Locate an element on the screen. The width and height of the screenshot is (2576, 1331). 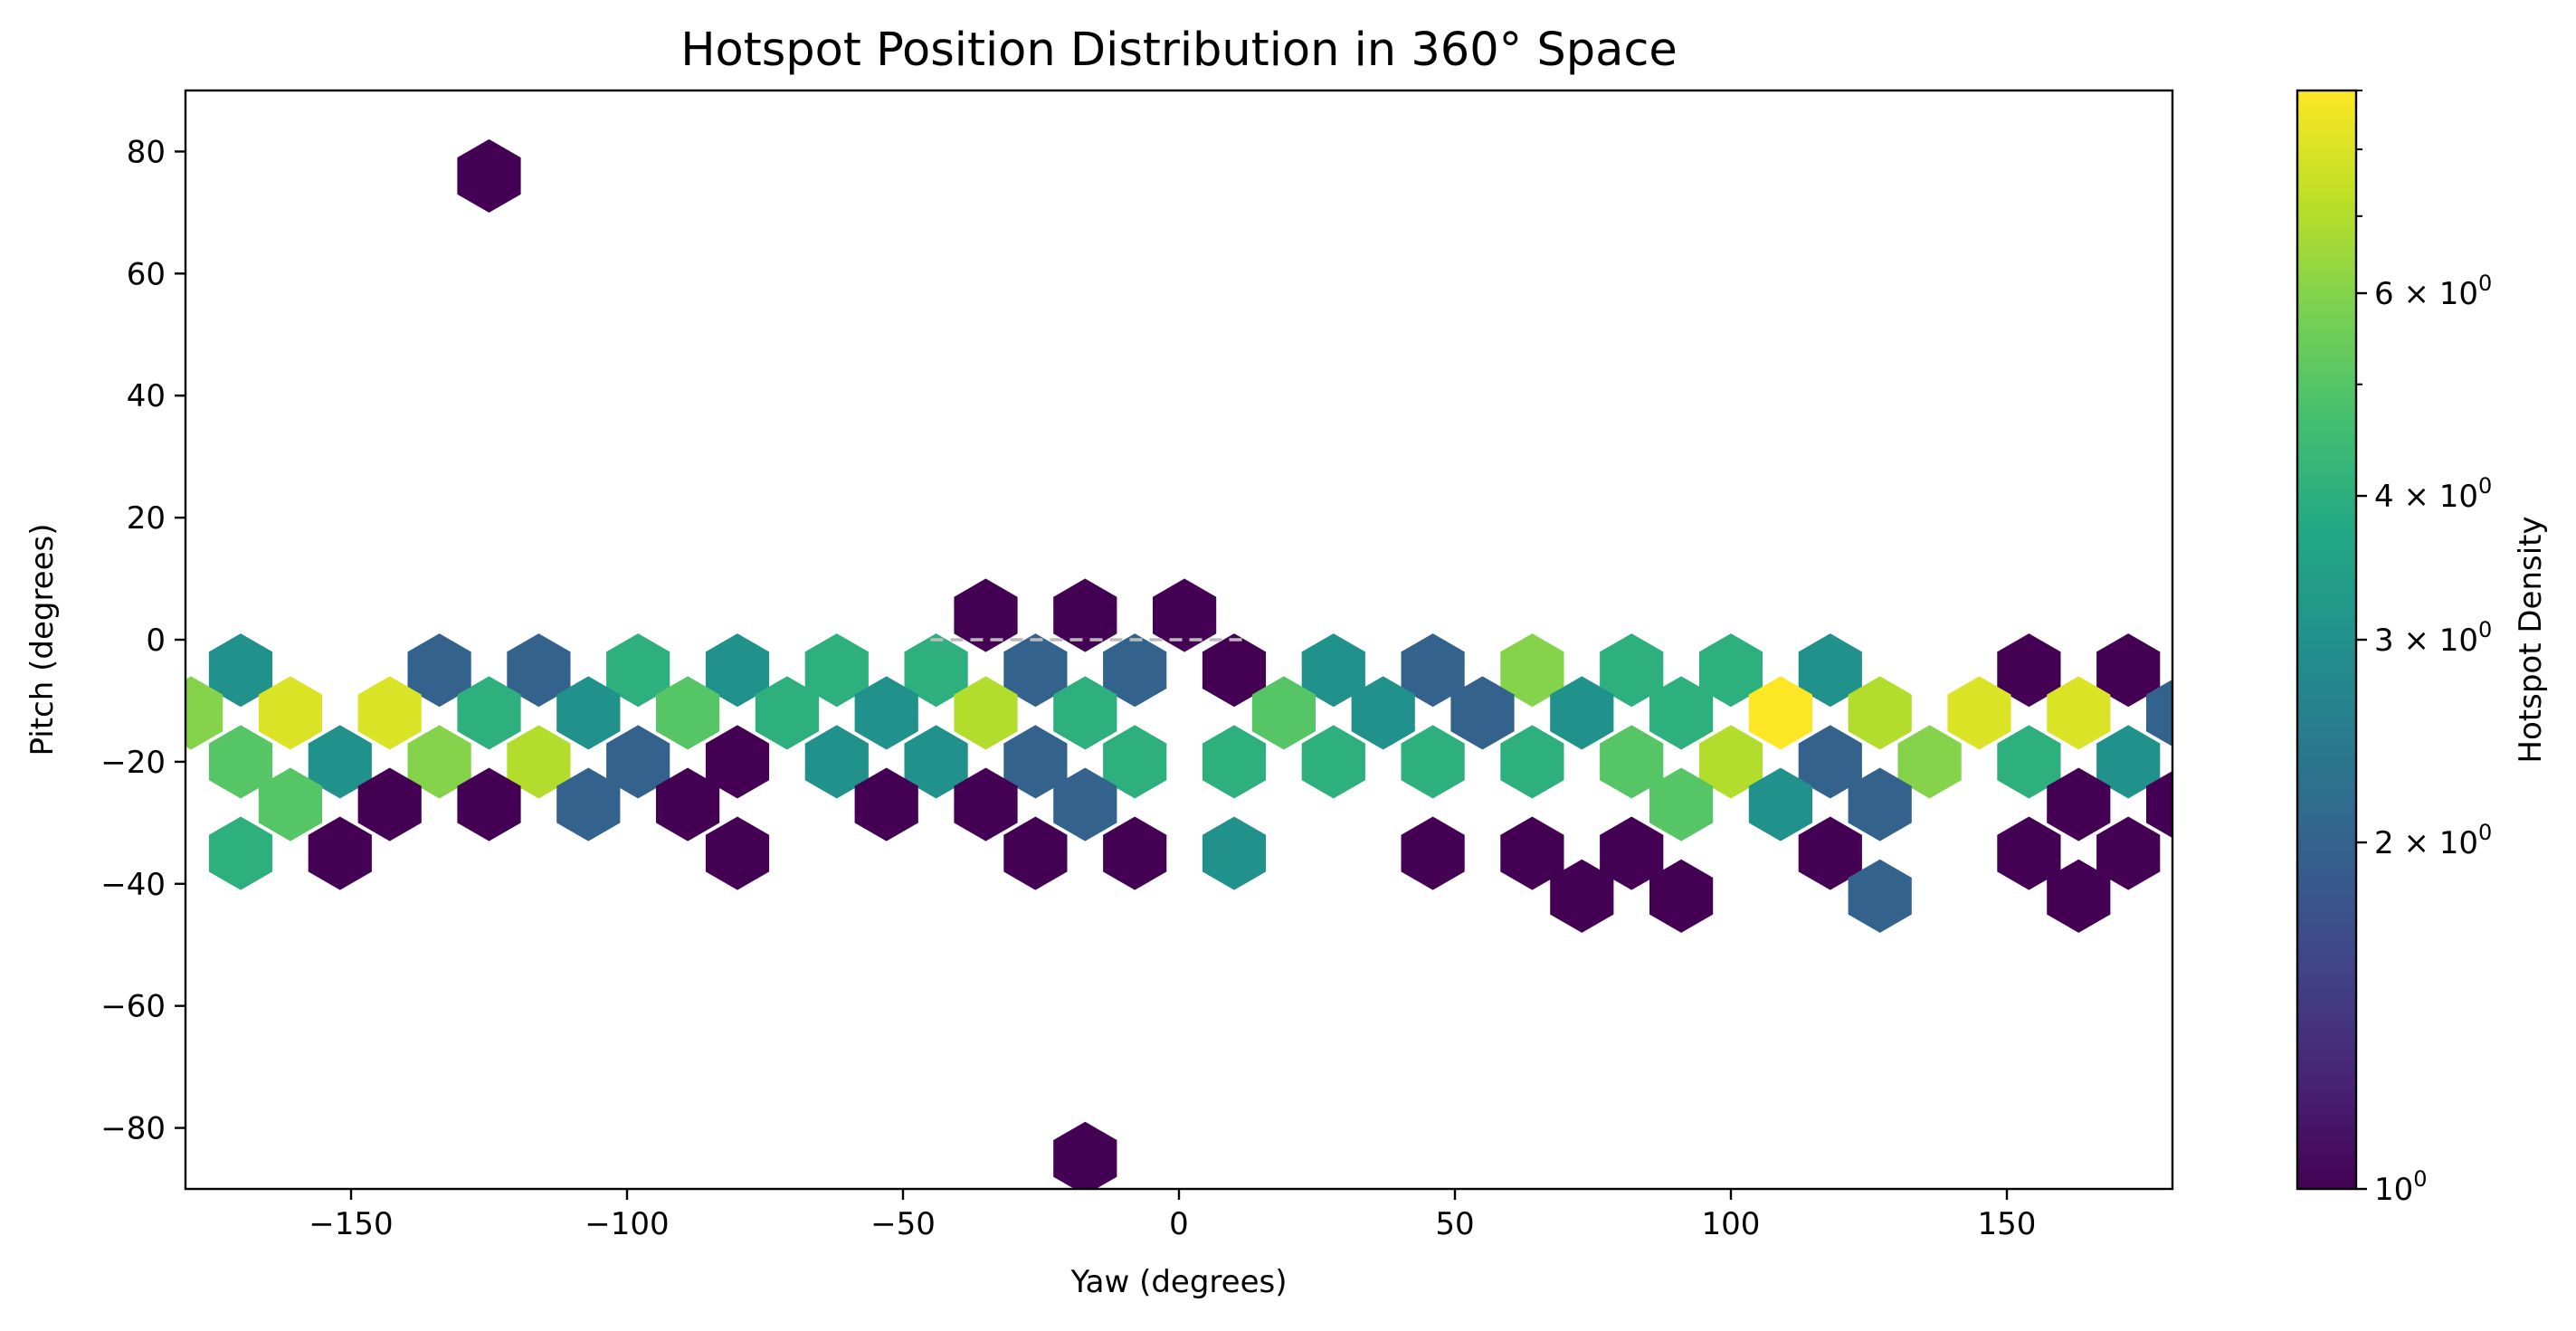
colorbar-tick-label: 3 × 100 is located at coordinates (2433, 638).